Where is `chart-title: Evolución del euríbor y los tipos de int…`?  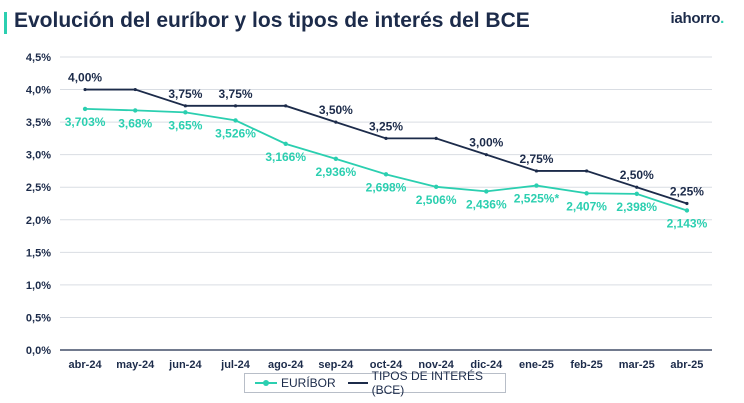 chart-title: Evolución del euríbor y los tipos de int… is located at coordinates (272, 20).